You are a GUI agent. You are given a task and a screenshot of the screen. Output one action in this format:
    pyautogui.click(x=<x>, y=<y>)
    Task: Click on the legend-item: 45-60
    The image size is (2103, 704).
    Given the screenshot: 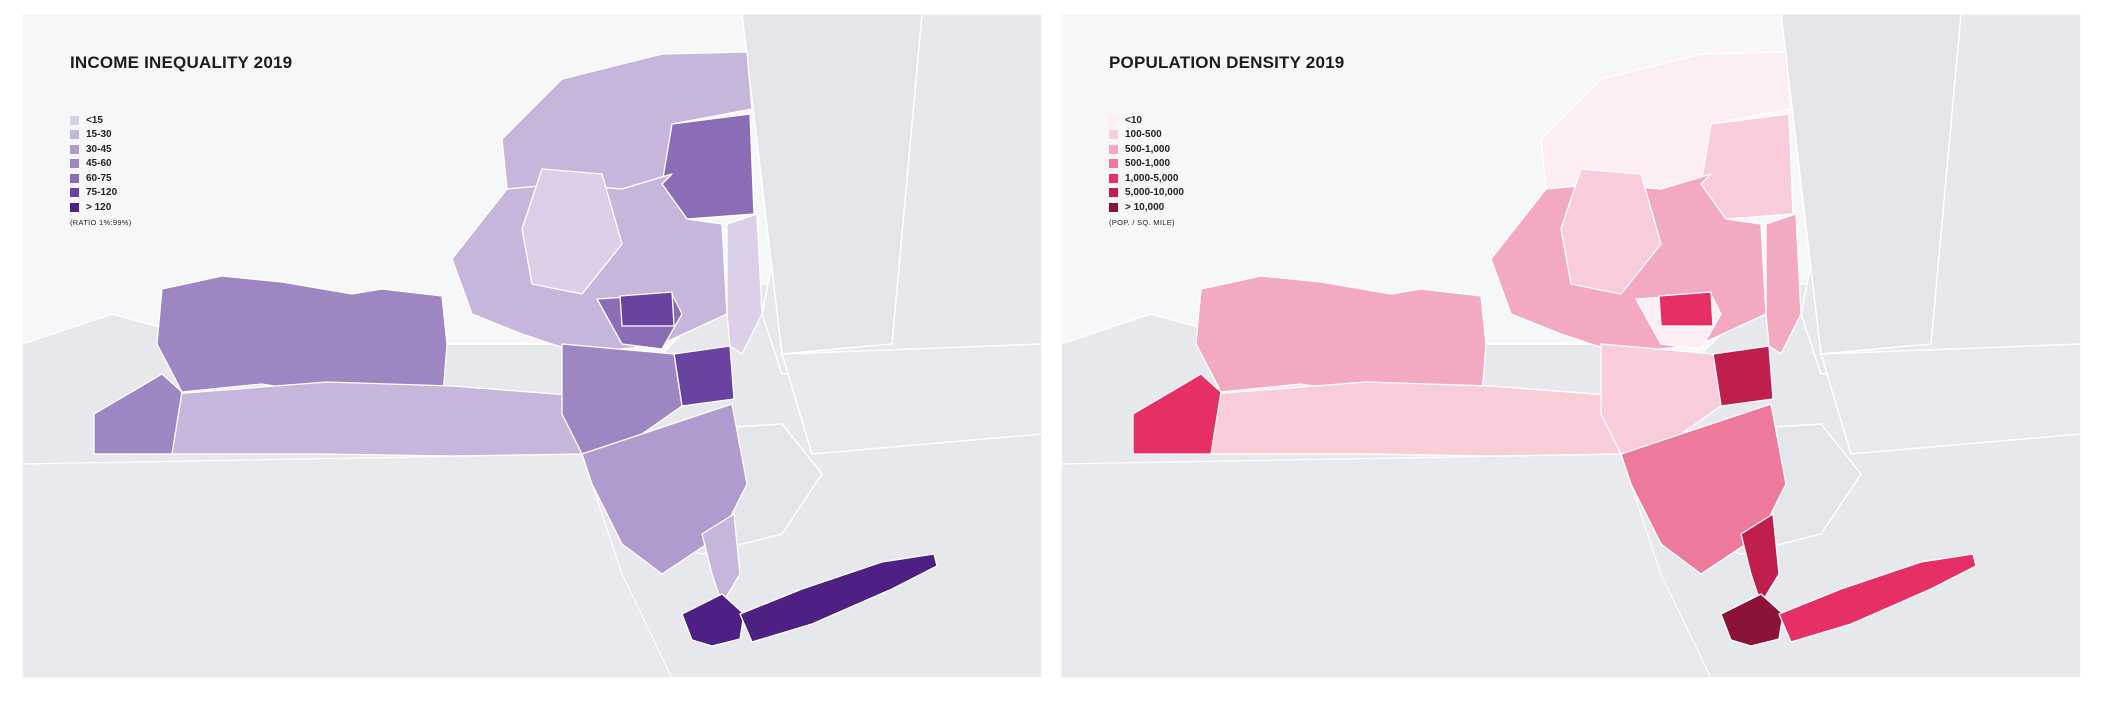 What is the action you would take?
    pyautogui.click(x=101, y=164)
    